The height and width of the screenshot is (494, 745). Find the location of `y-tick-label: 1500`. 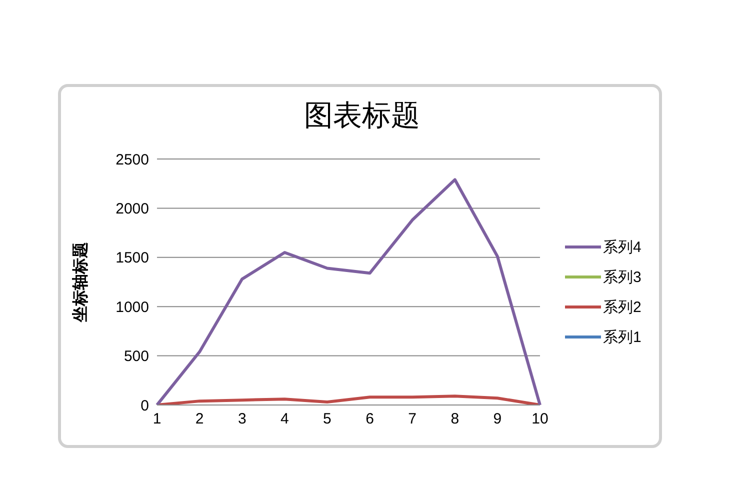

y-tick-label: 1500 is located at coordinates (132, 258).